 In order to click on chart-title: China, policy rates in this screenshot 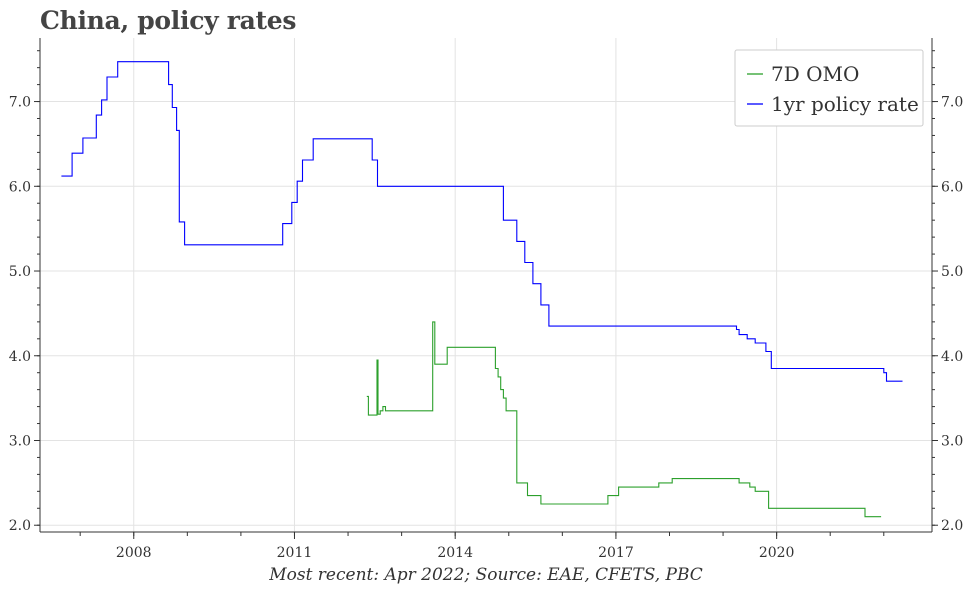, I will do `click(168, 20)`.